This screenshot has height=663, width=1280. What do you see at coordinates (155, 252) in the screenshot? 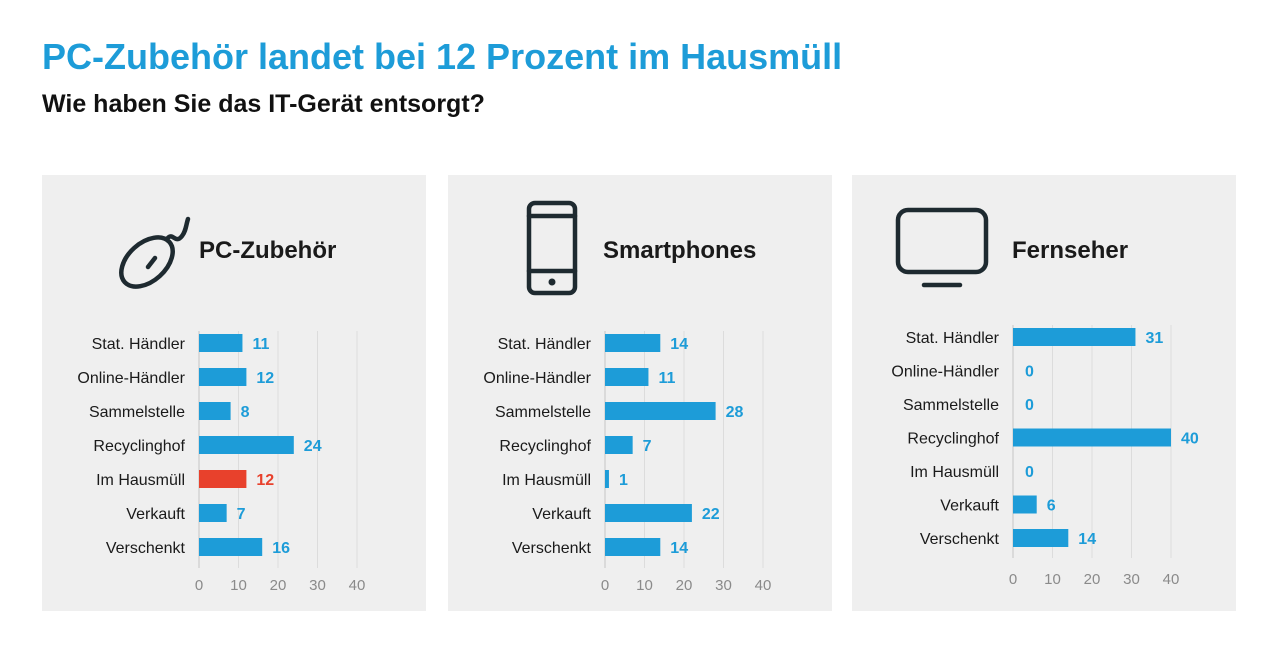
I see `computer-mouse-icon` at bounding box center [155, 252].